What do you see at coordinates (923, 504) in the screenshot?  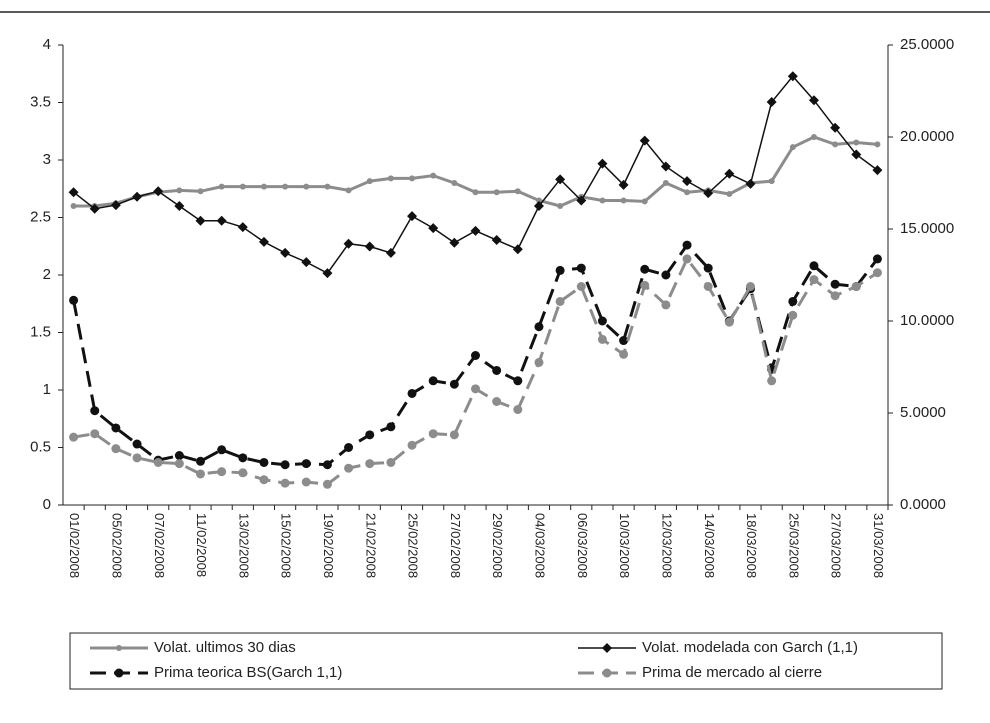 I see `y2-tick-label: 0.0000` at bounding box center [923, 504].